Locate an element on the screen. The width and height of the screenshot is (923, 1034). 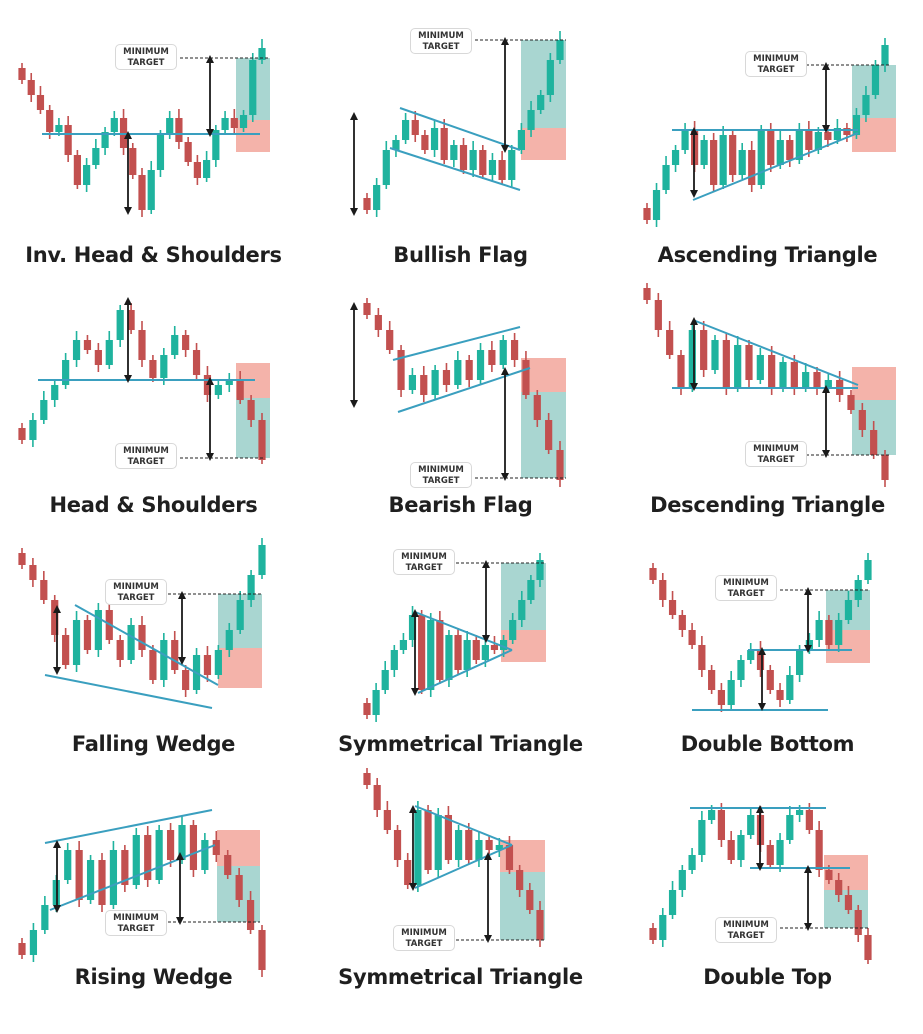
pattern-title: Descending Triangle is located at coordinates (767, 505).